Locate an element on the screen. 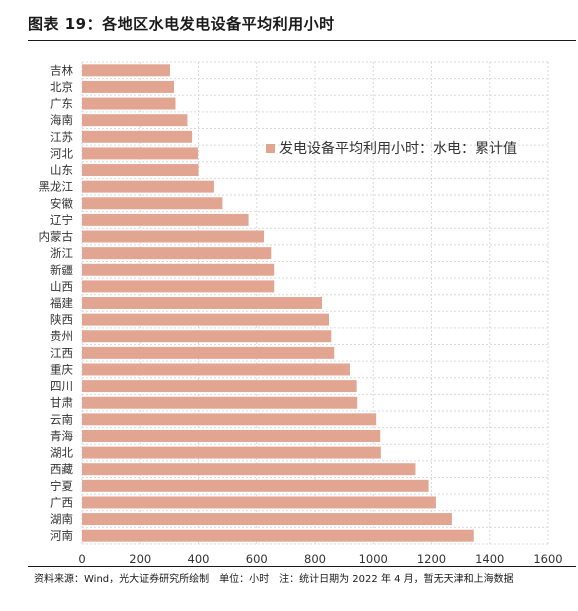 This screenshot has width=578, height=611. bar-北京 is located at coordinates (128, 86).